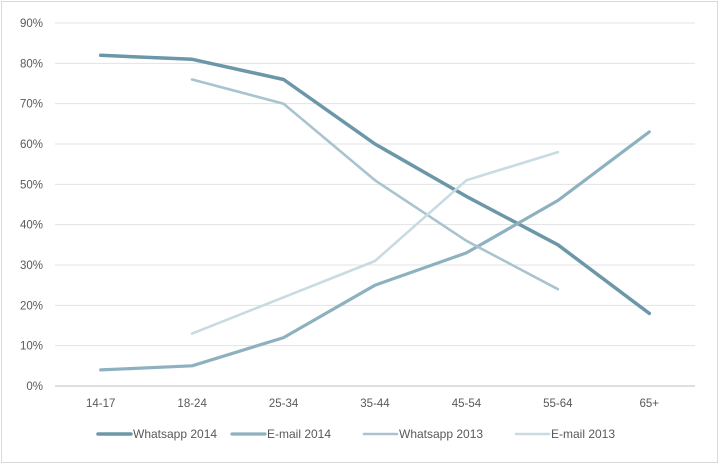 The image size is (721, 469). What do you see at coordinates (375, 404) in the screenshot?
I see `x-tick-label: 35-44` at bounding box center [375, 404].